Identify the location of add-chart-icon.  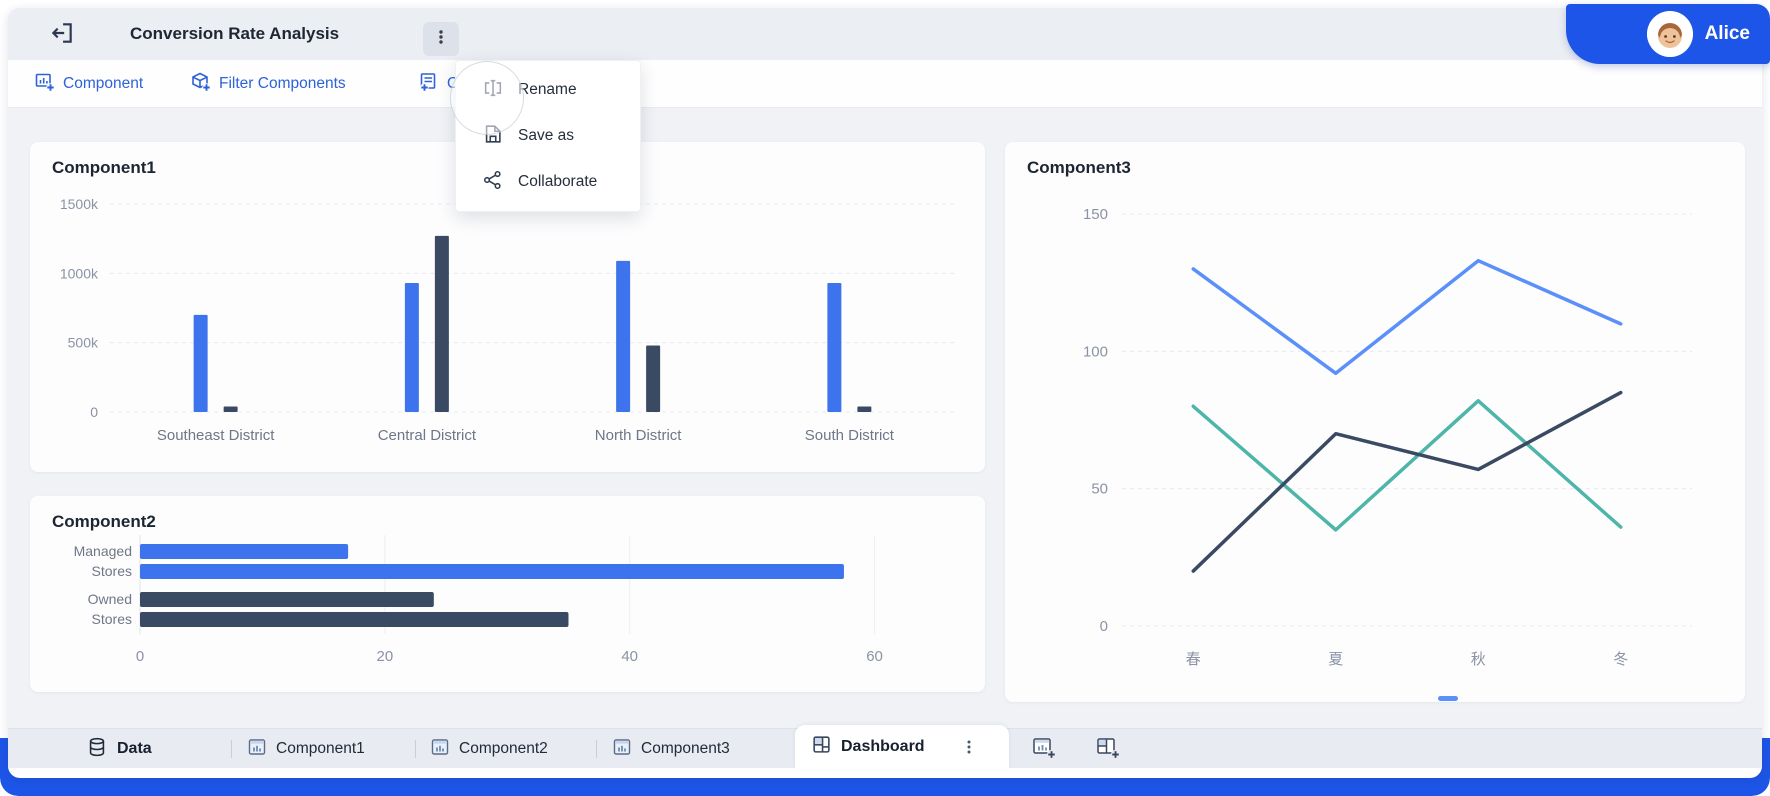
(1044, 750).